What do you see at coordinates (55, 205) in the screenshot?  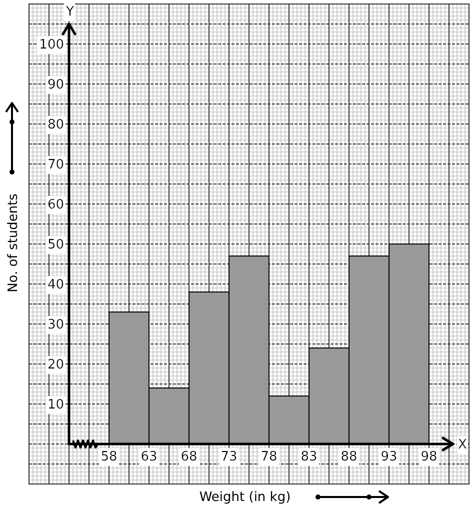 I see `y-tick-label: 60` at bounding box center [55, 205].